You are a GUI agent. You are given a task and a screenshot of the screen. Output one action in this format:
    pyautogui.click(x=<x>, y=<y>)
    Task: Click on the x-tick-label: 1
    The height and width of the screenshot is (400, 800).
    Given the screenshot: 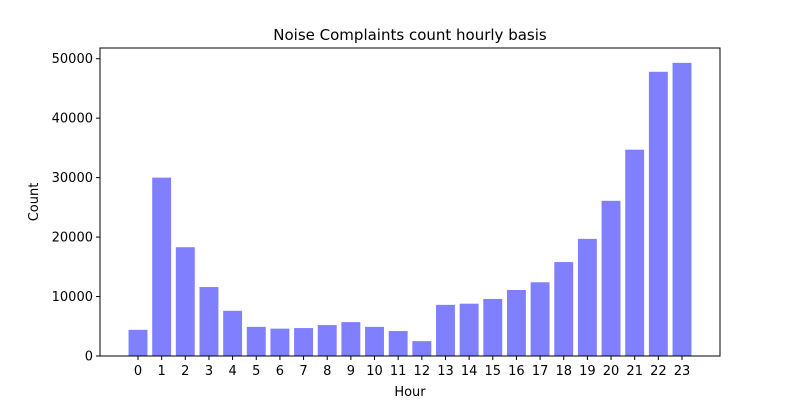 What is the action you would take?
    pyautogui.click(x=162, y=371)
    